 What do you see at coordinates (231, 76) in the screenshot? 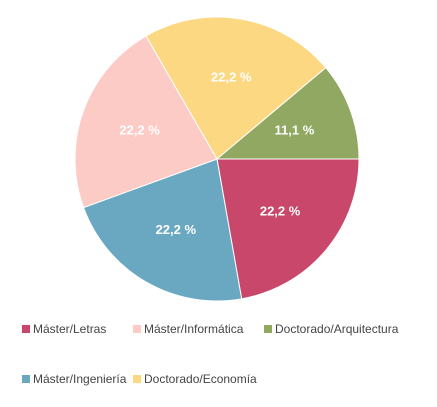
I see `slice-label-3: 22,2 %` at bounding box center [231, 76].